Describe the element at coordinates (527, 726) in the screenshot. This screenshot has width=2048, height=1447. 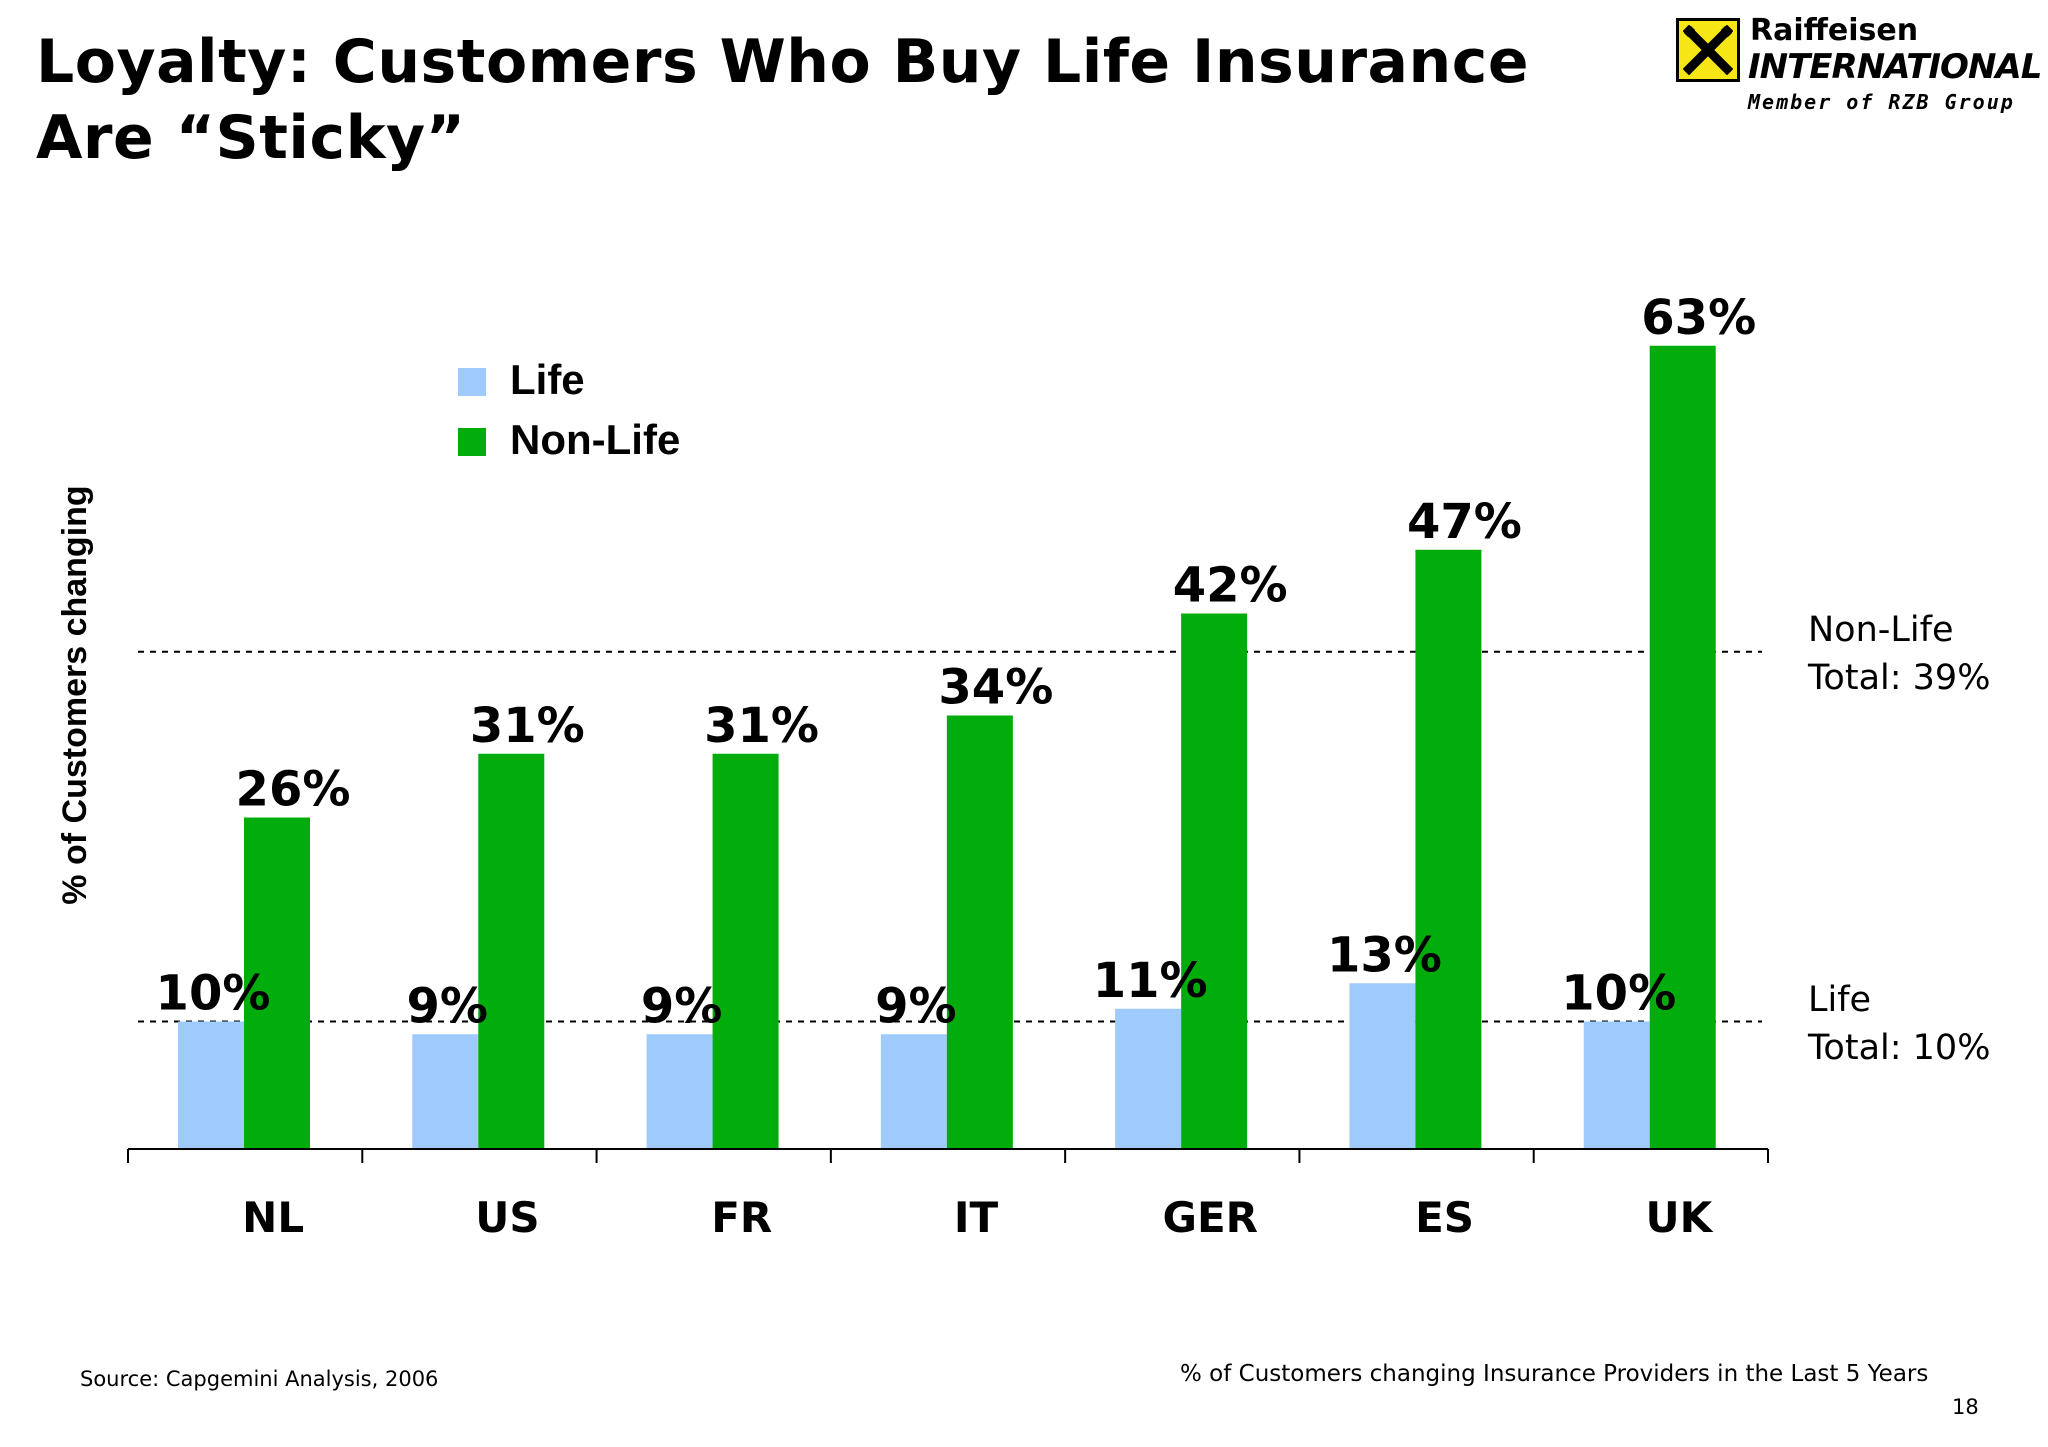
I see `non-life-value-label-us: 31%` at that location.